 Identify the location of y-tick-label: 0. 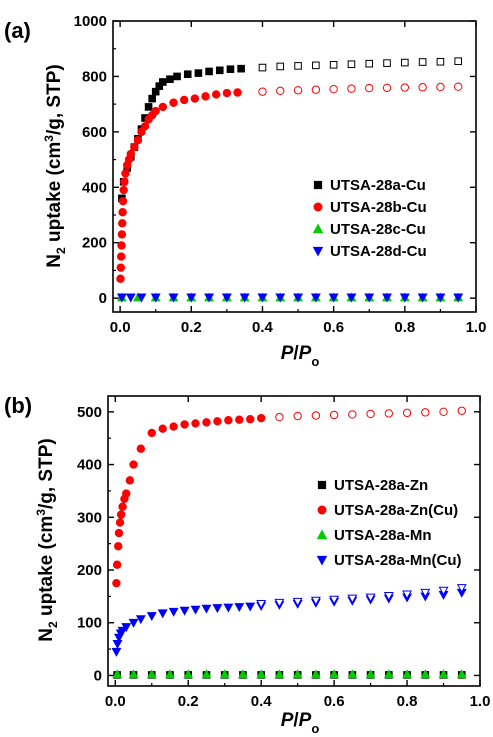
(98, 675).